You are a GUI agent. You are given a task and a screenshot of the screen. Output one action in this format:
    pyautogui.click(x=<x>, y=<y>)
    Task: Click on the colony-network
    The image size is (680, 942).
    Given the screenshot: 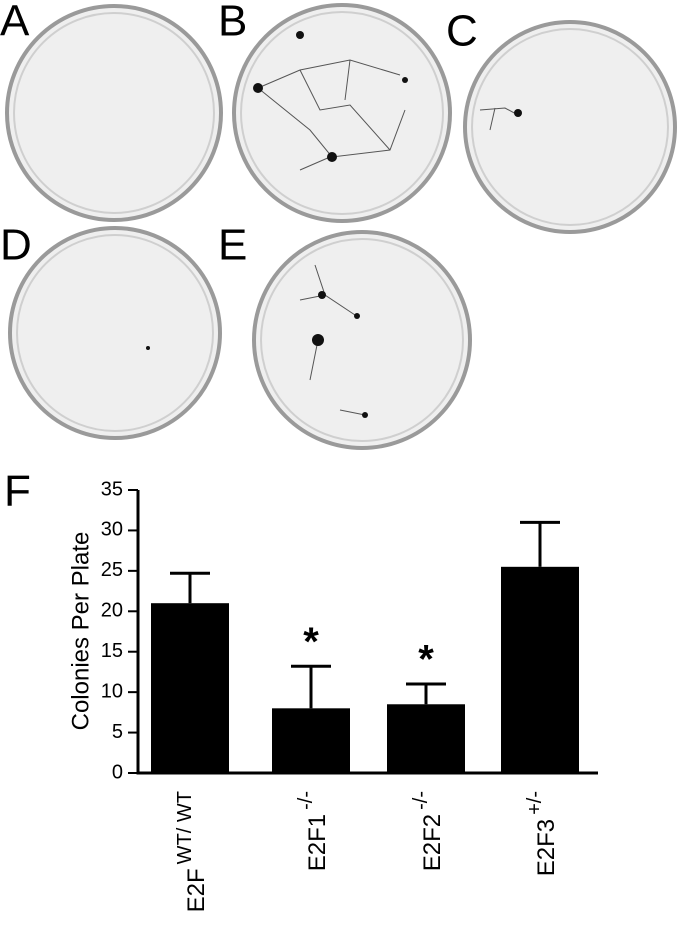 What is the action you would take?
    pyautogui.click(x=499, y=119)
    